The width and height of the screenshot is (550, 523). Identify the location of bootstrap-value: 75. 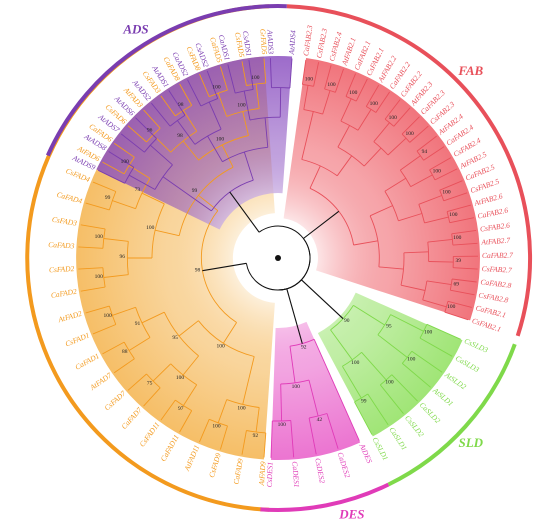
(150, 384).